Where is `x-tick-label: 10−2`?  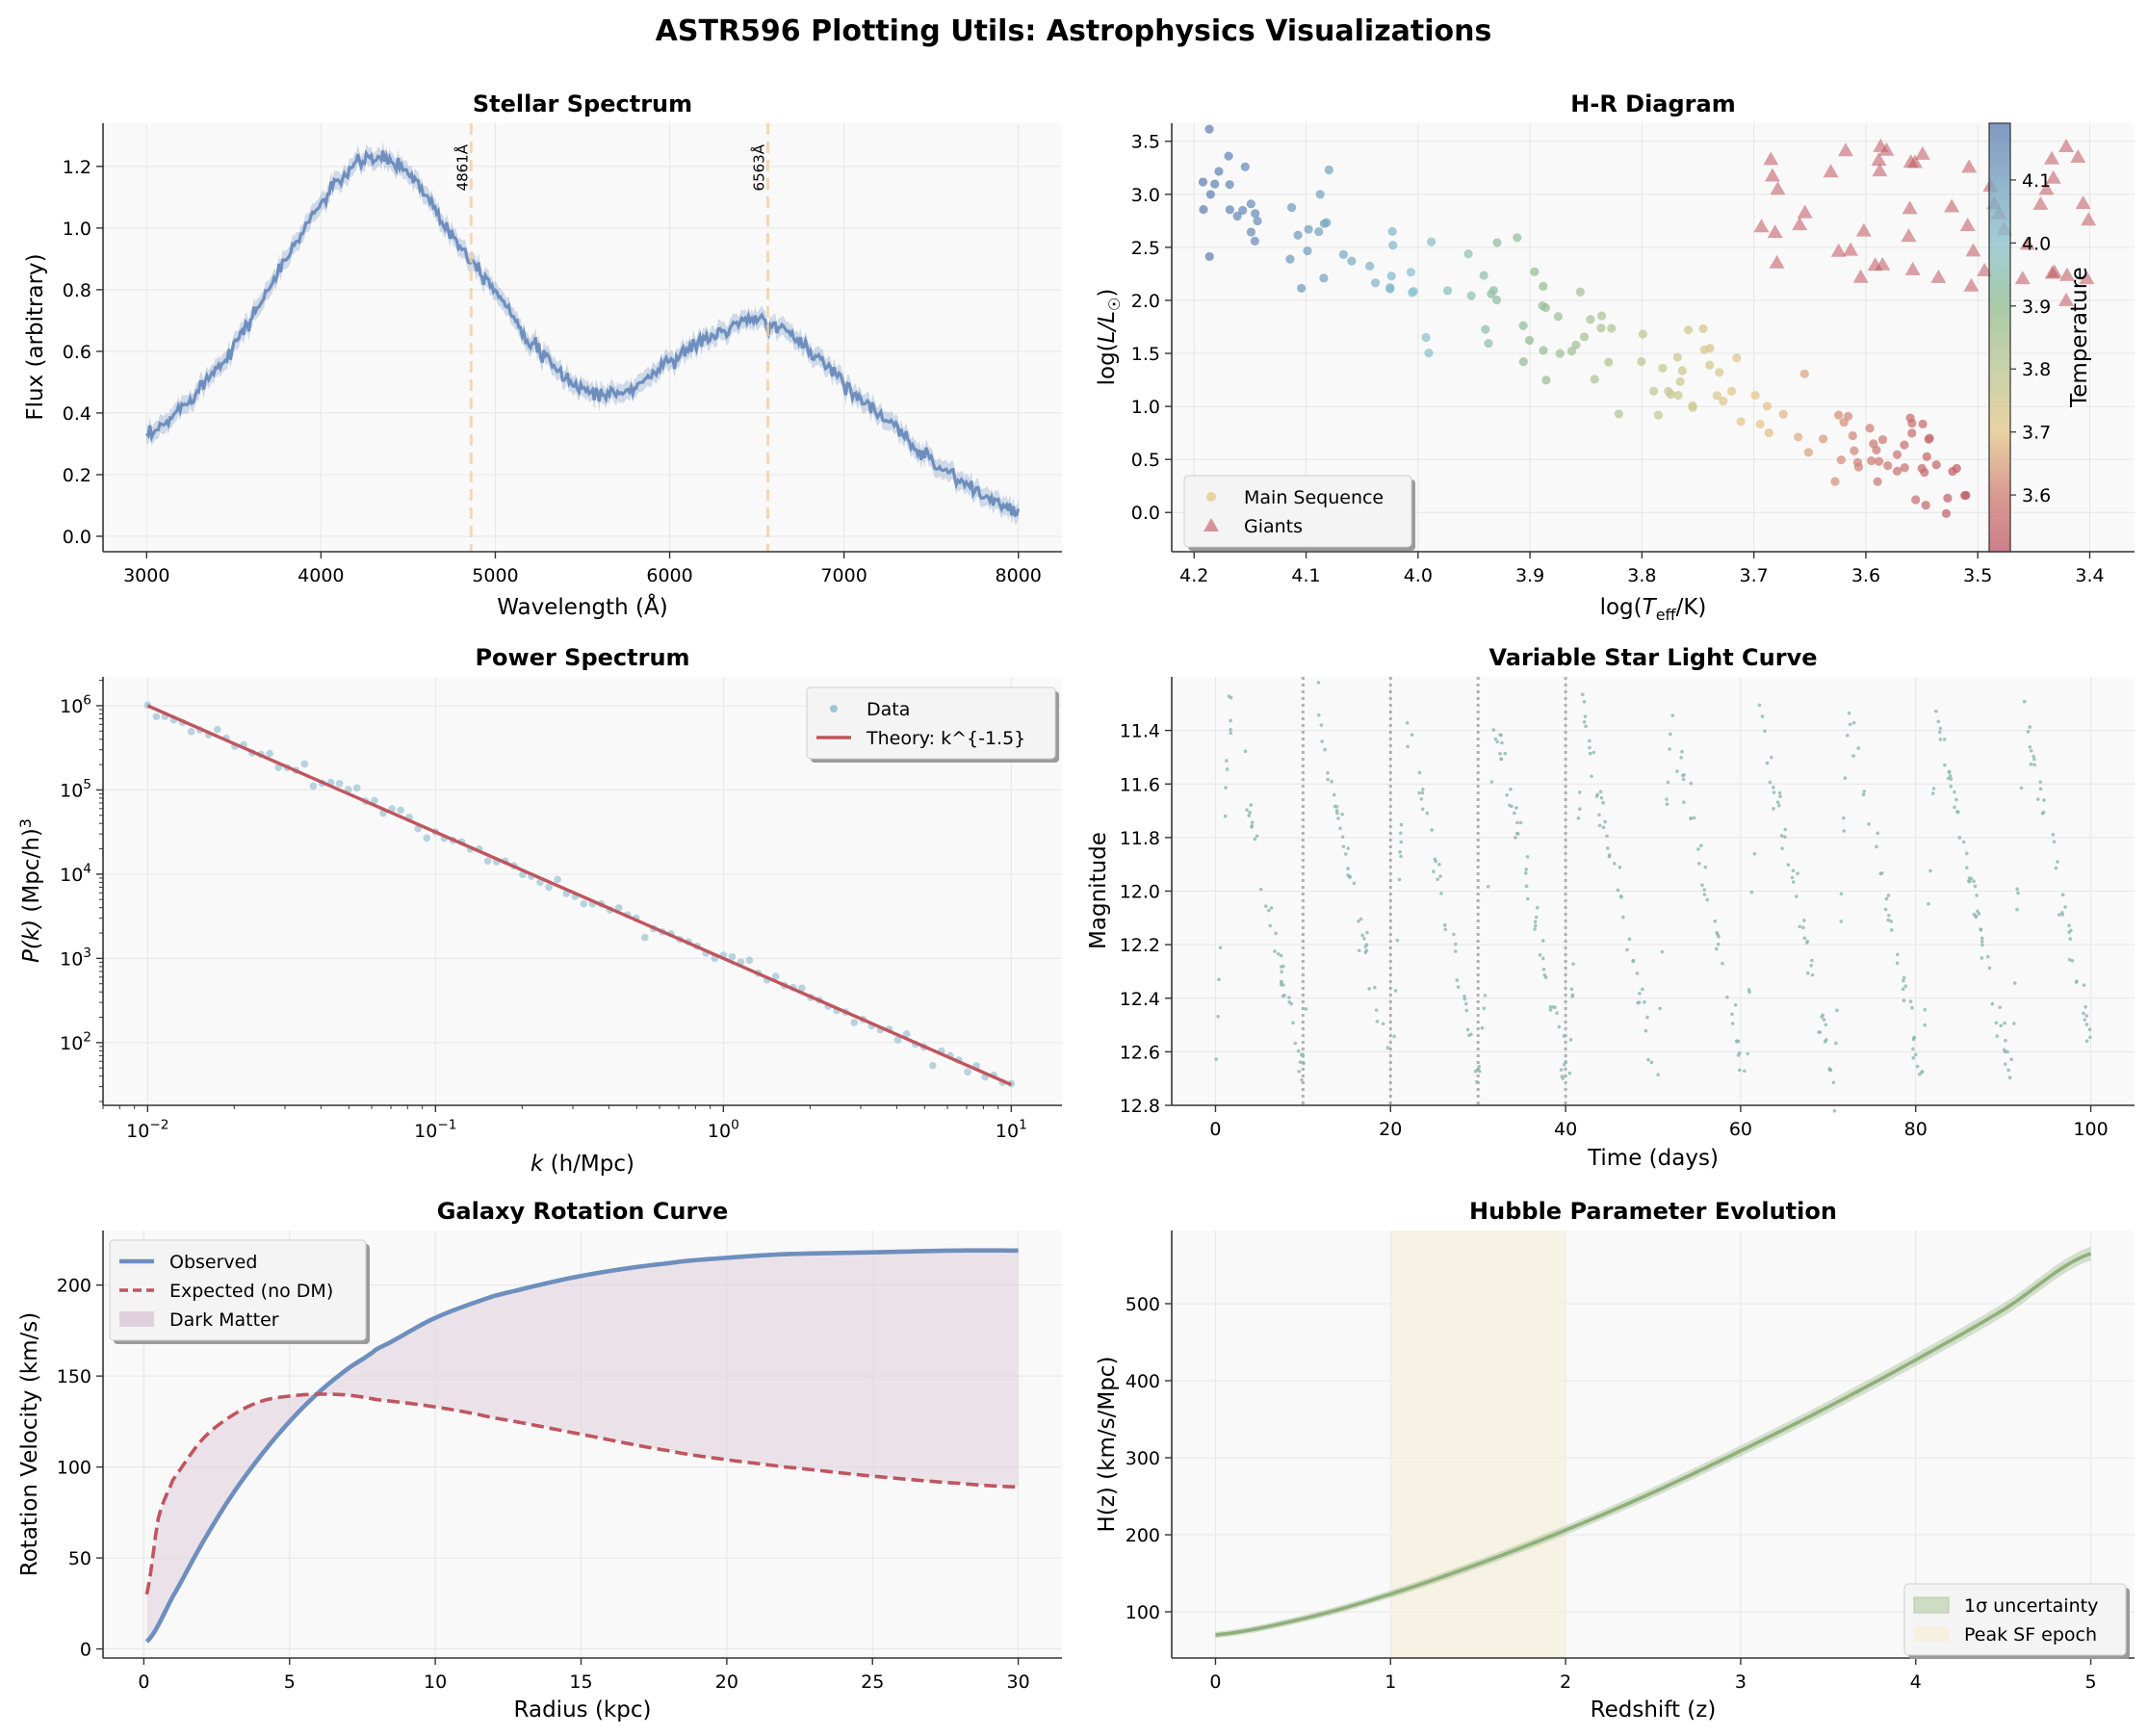 x-tick-label: 10−2 is located at coordinates (147, 1129).